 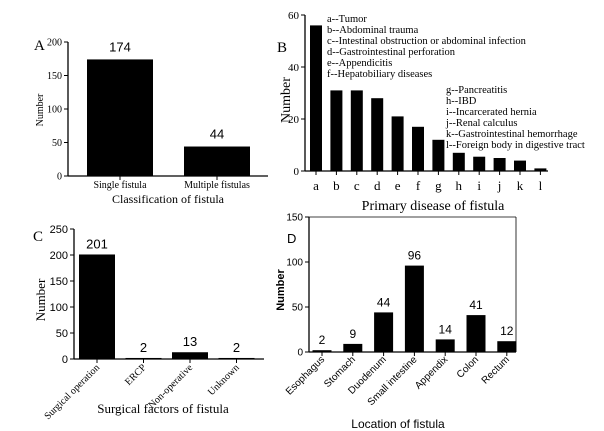 I want to click on x-axis-title-b: Primary disease of fistula, so click(x=433, y=206).